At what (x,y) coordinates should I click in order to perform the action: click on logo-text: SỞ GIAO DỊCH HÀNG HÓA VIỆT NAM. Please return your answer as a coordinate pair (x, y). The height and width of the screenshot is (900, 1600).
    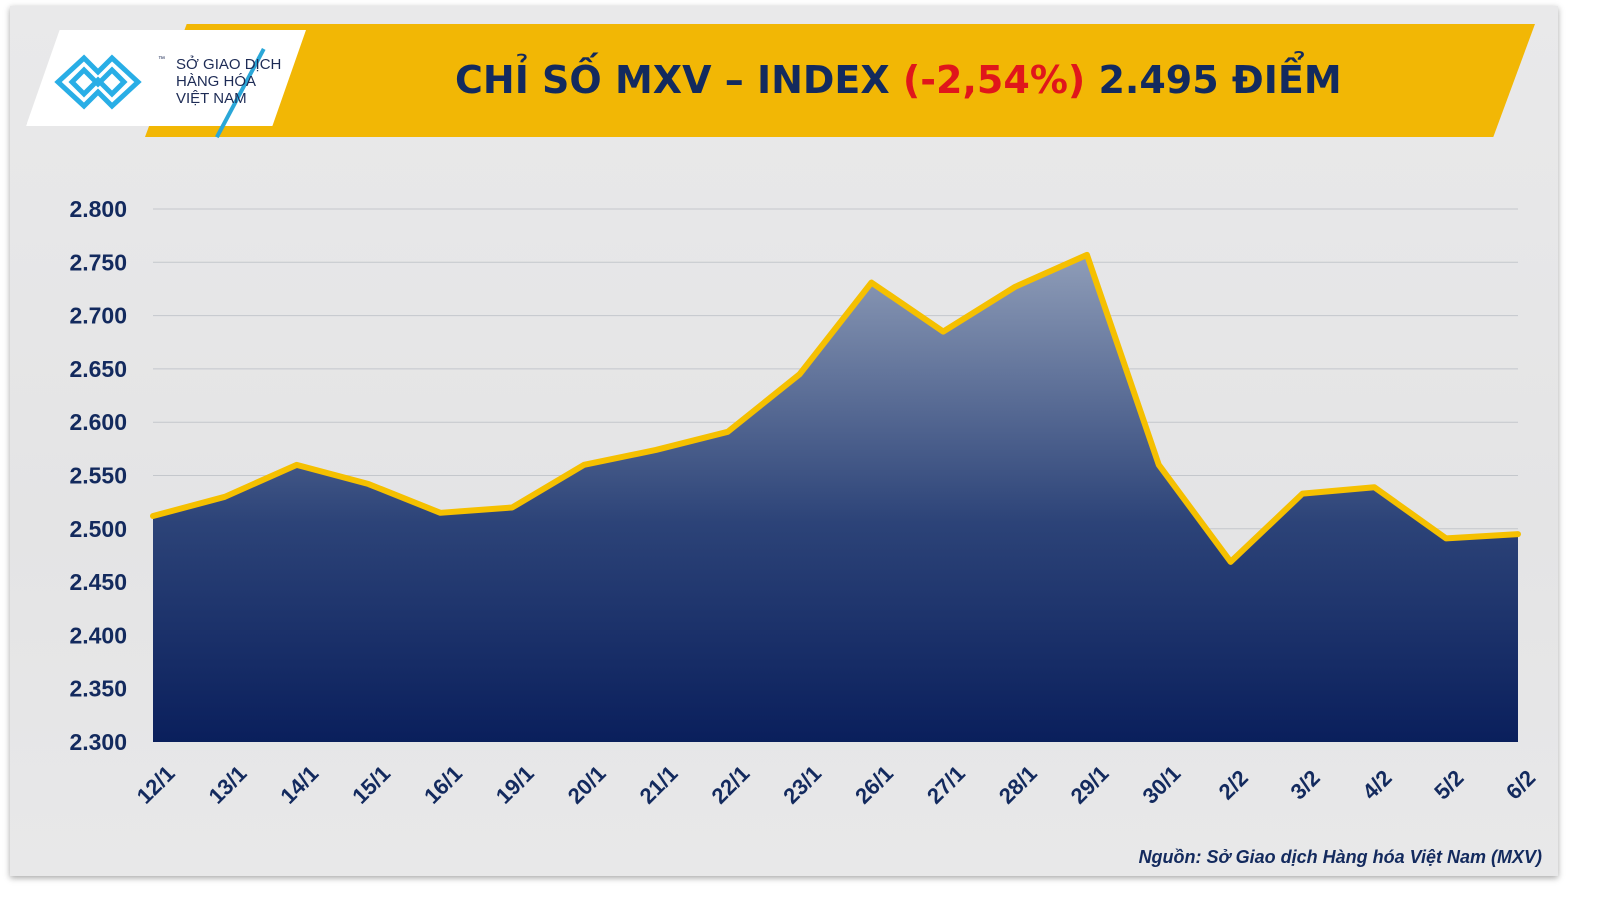
    Looking at the image, I should click on (228, 81).